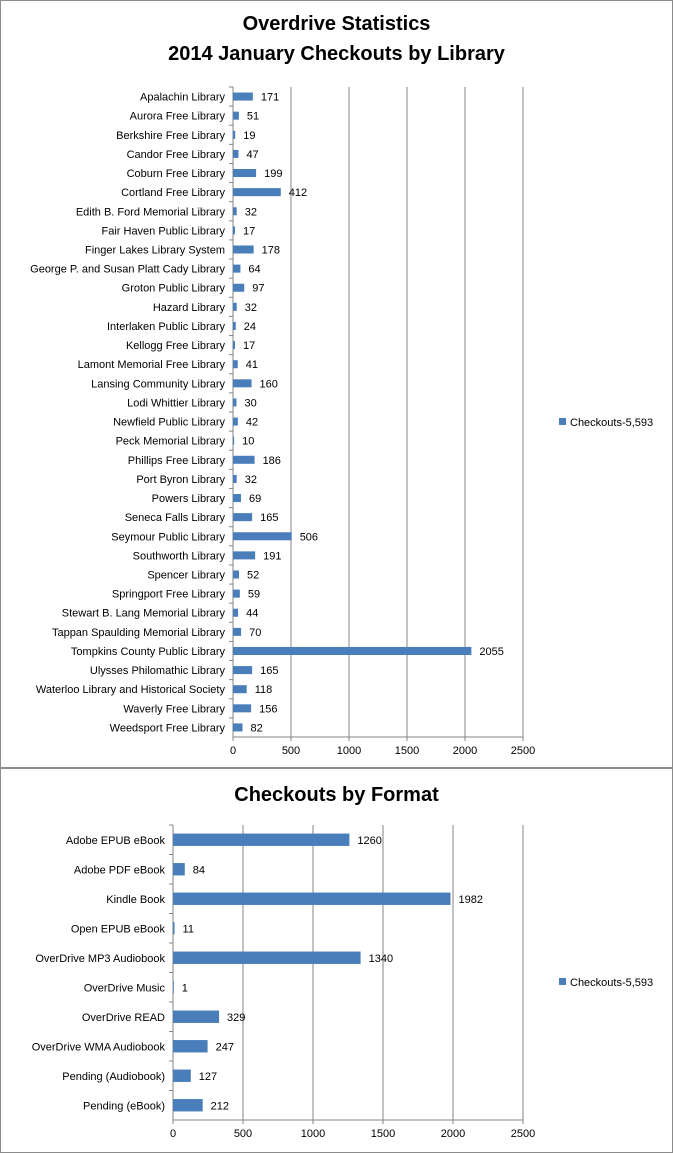 The height and width of the screenshot is (1153, 673). I want to click on data-label: 1340, so click(381, 959).